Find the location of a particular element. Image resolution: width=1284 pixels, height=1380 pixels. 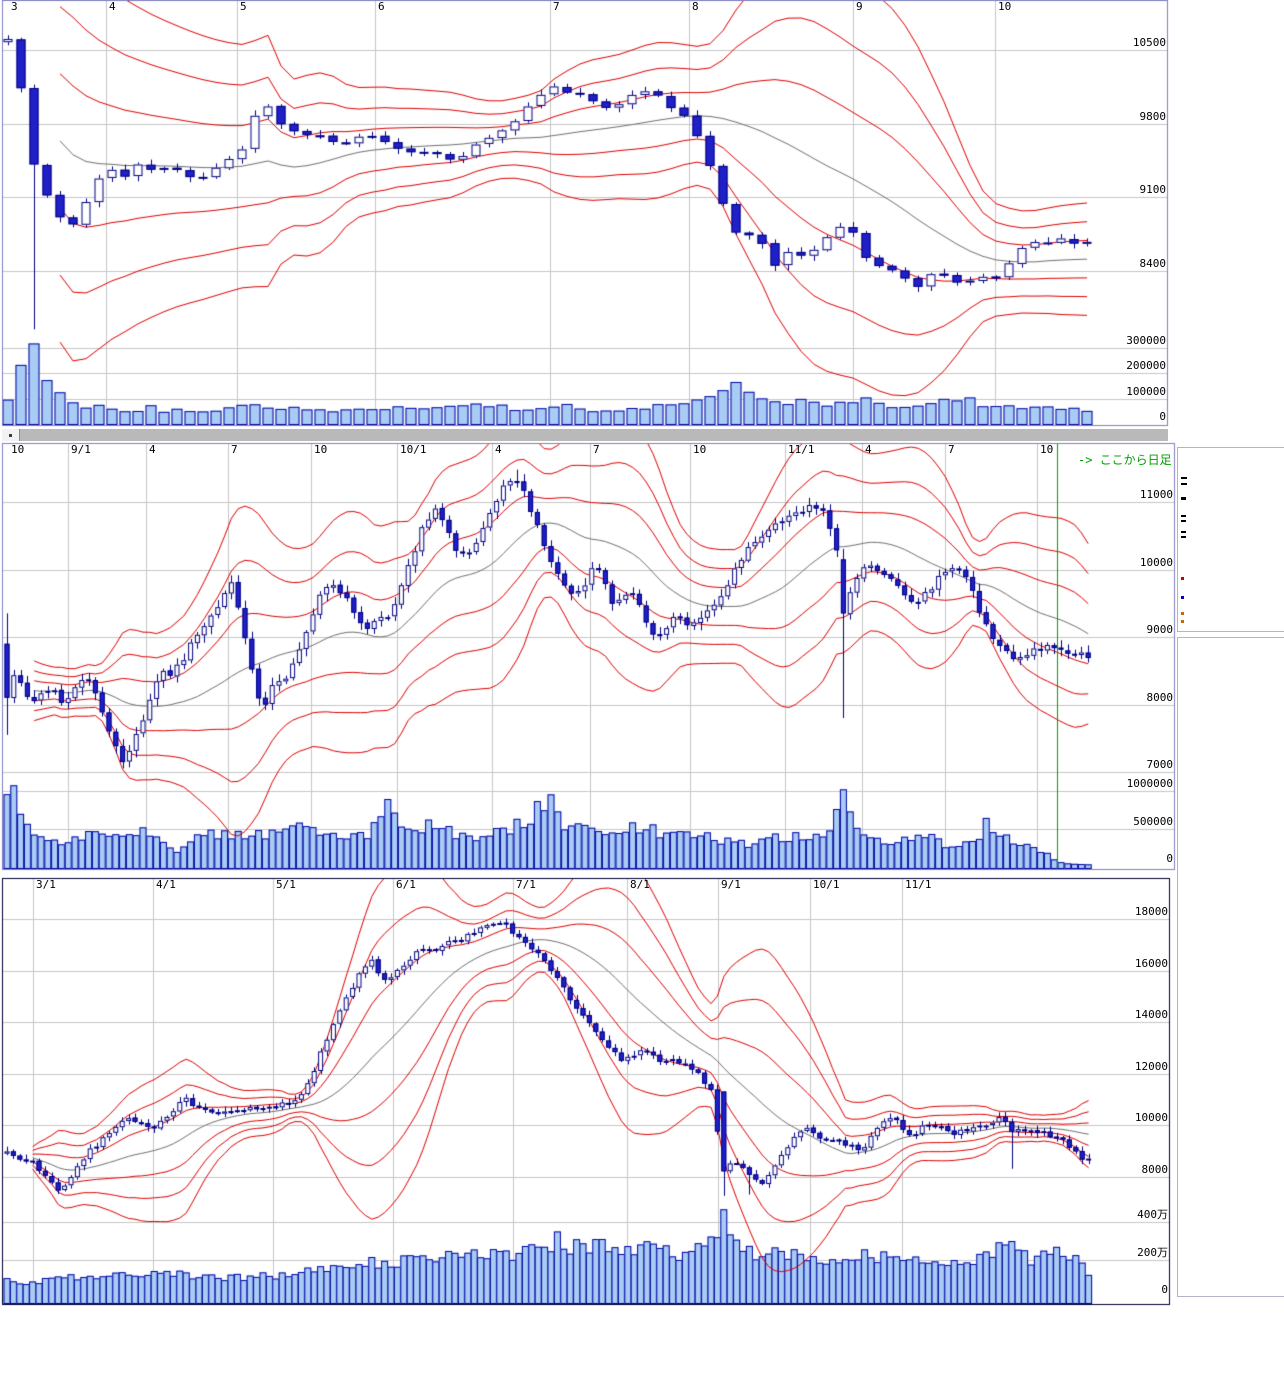

legend-panel-bottom is located at coordinates (1230, 967).